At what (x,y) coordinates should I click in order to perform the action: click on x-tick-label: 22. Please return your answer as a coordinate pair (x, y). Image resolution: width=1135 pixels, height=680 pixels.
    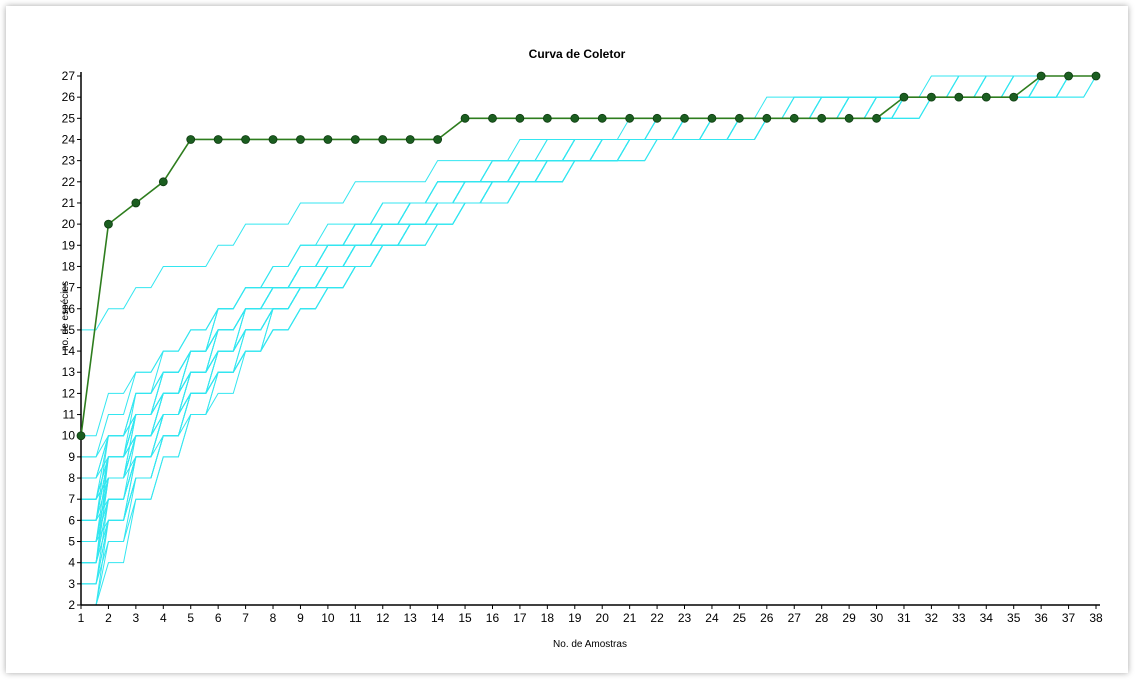
    Looking at the image, I should click on (657, 618).